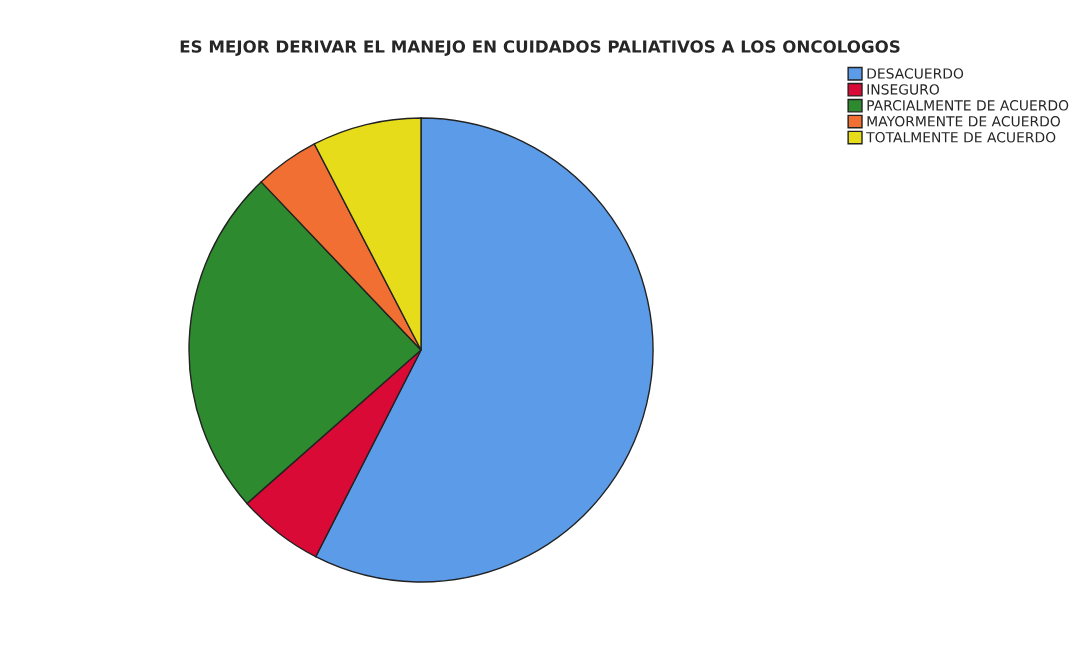 This screenshot has height=652, width=1080. Describe the element at coordinates (968, 105) in the screenshot. I see `legend-label: PARCIALMENTE DE ACUERDO` at that location.